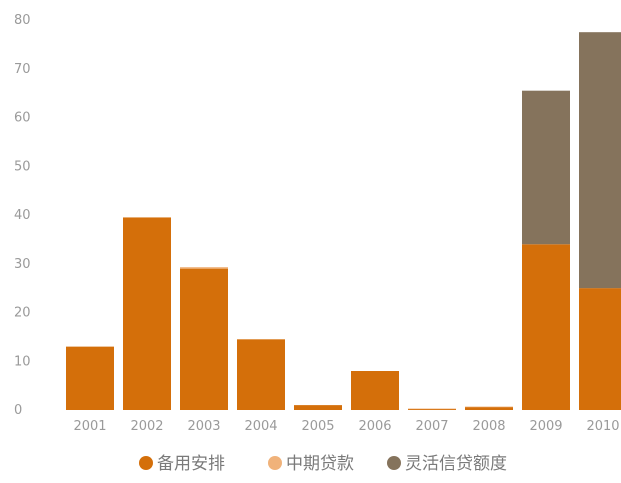 The width and height of the screenshot is (621, 483). I want to click on y-tick-label-60: 60, so click(22, 118).